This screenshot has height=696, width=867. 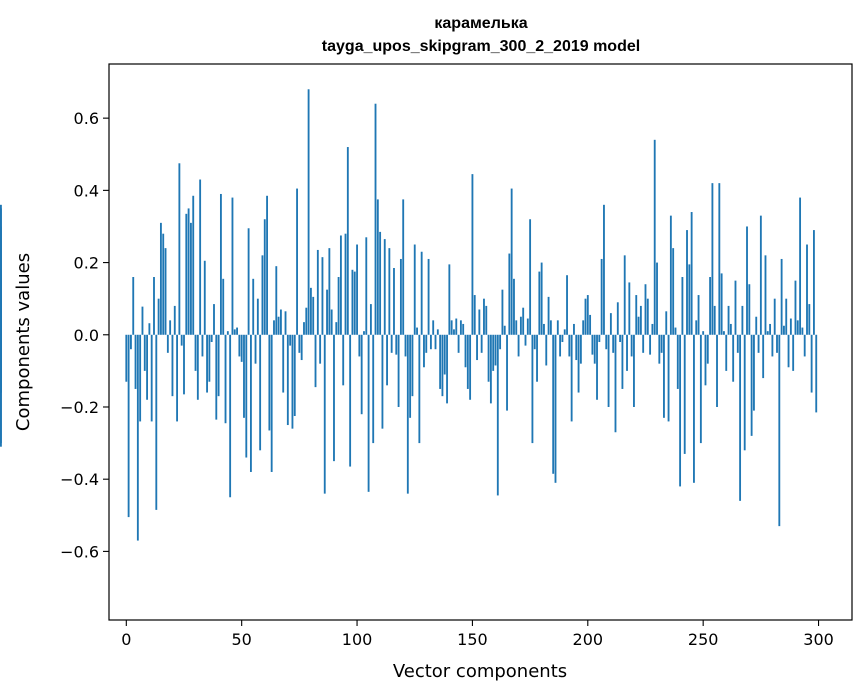 I want to click on y-tick-label: 0.6, so click(x=86, y=118).